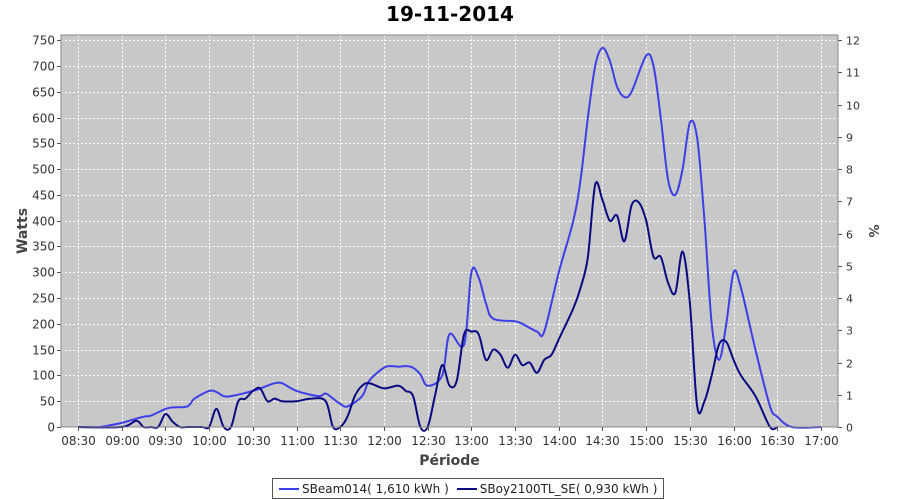 The width and height of the screenshot is (900, 500). Describe the element at coordinates (849, 428) in the screenshot. I see `y2-tick-label: 0` at that location.